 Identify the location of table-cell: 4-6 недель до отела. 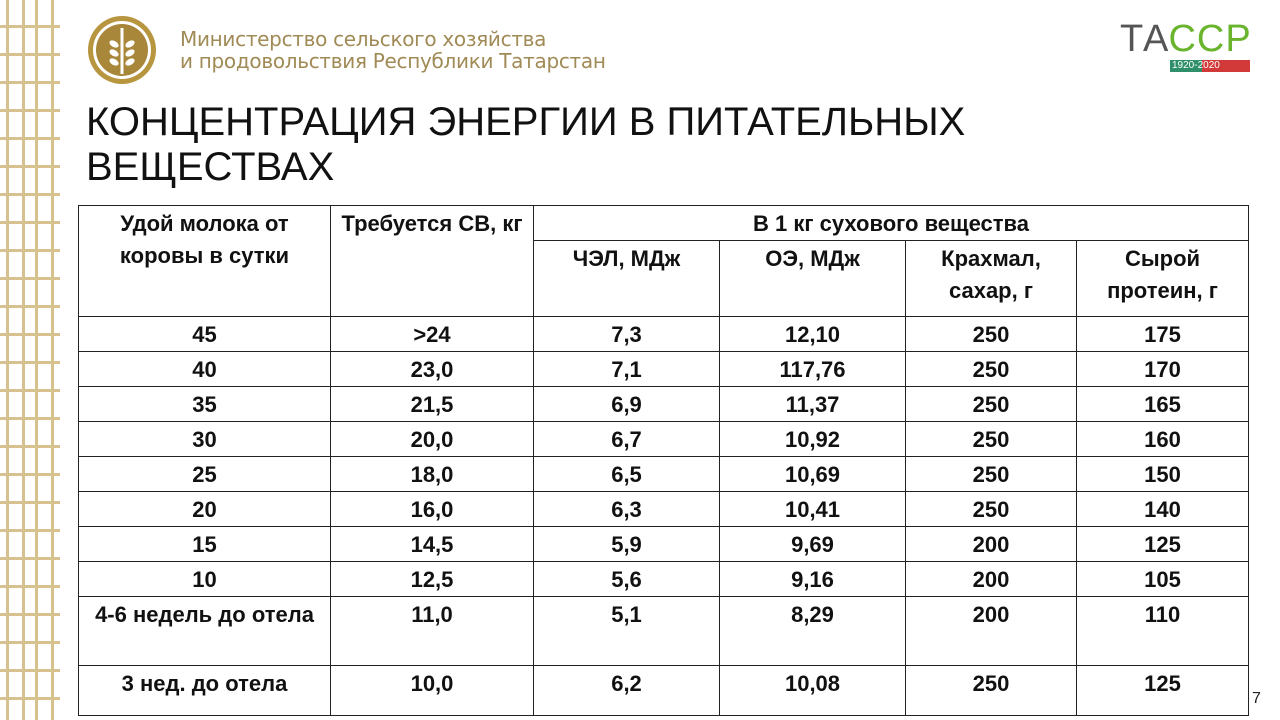
(204, 631).